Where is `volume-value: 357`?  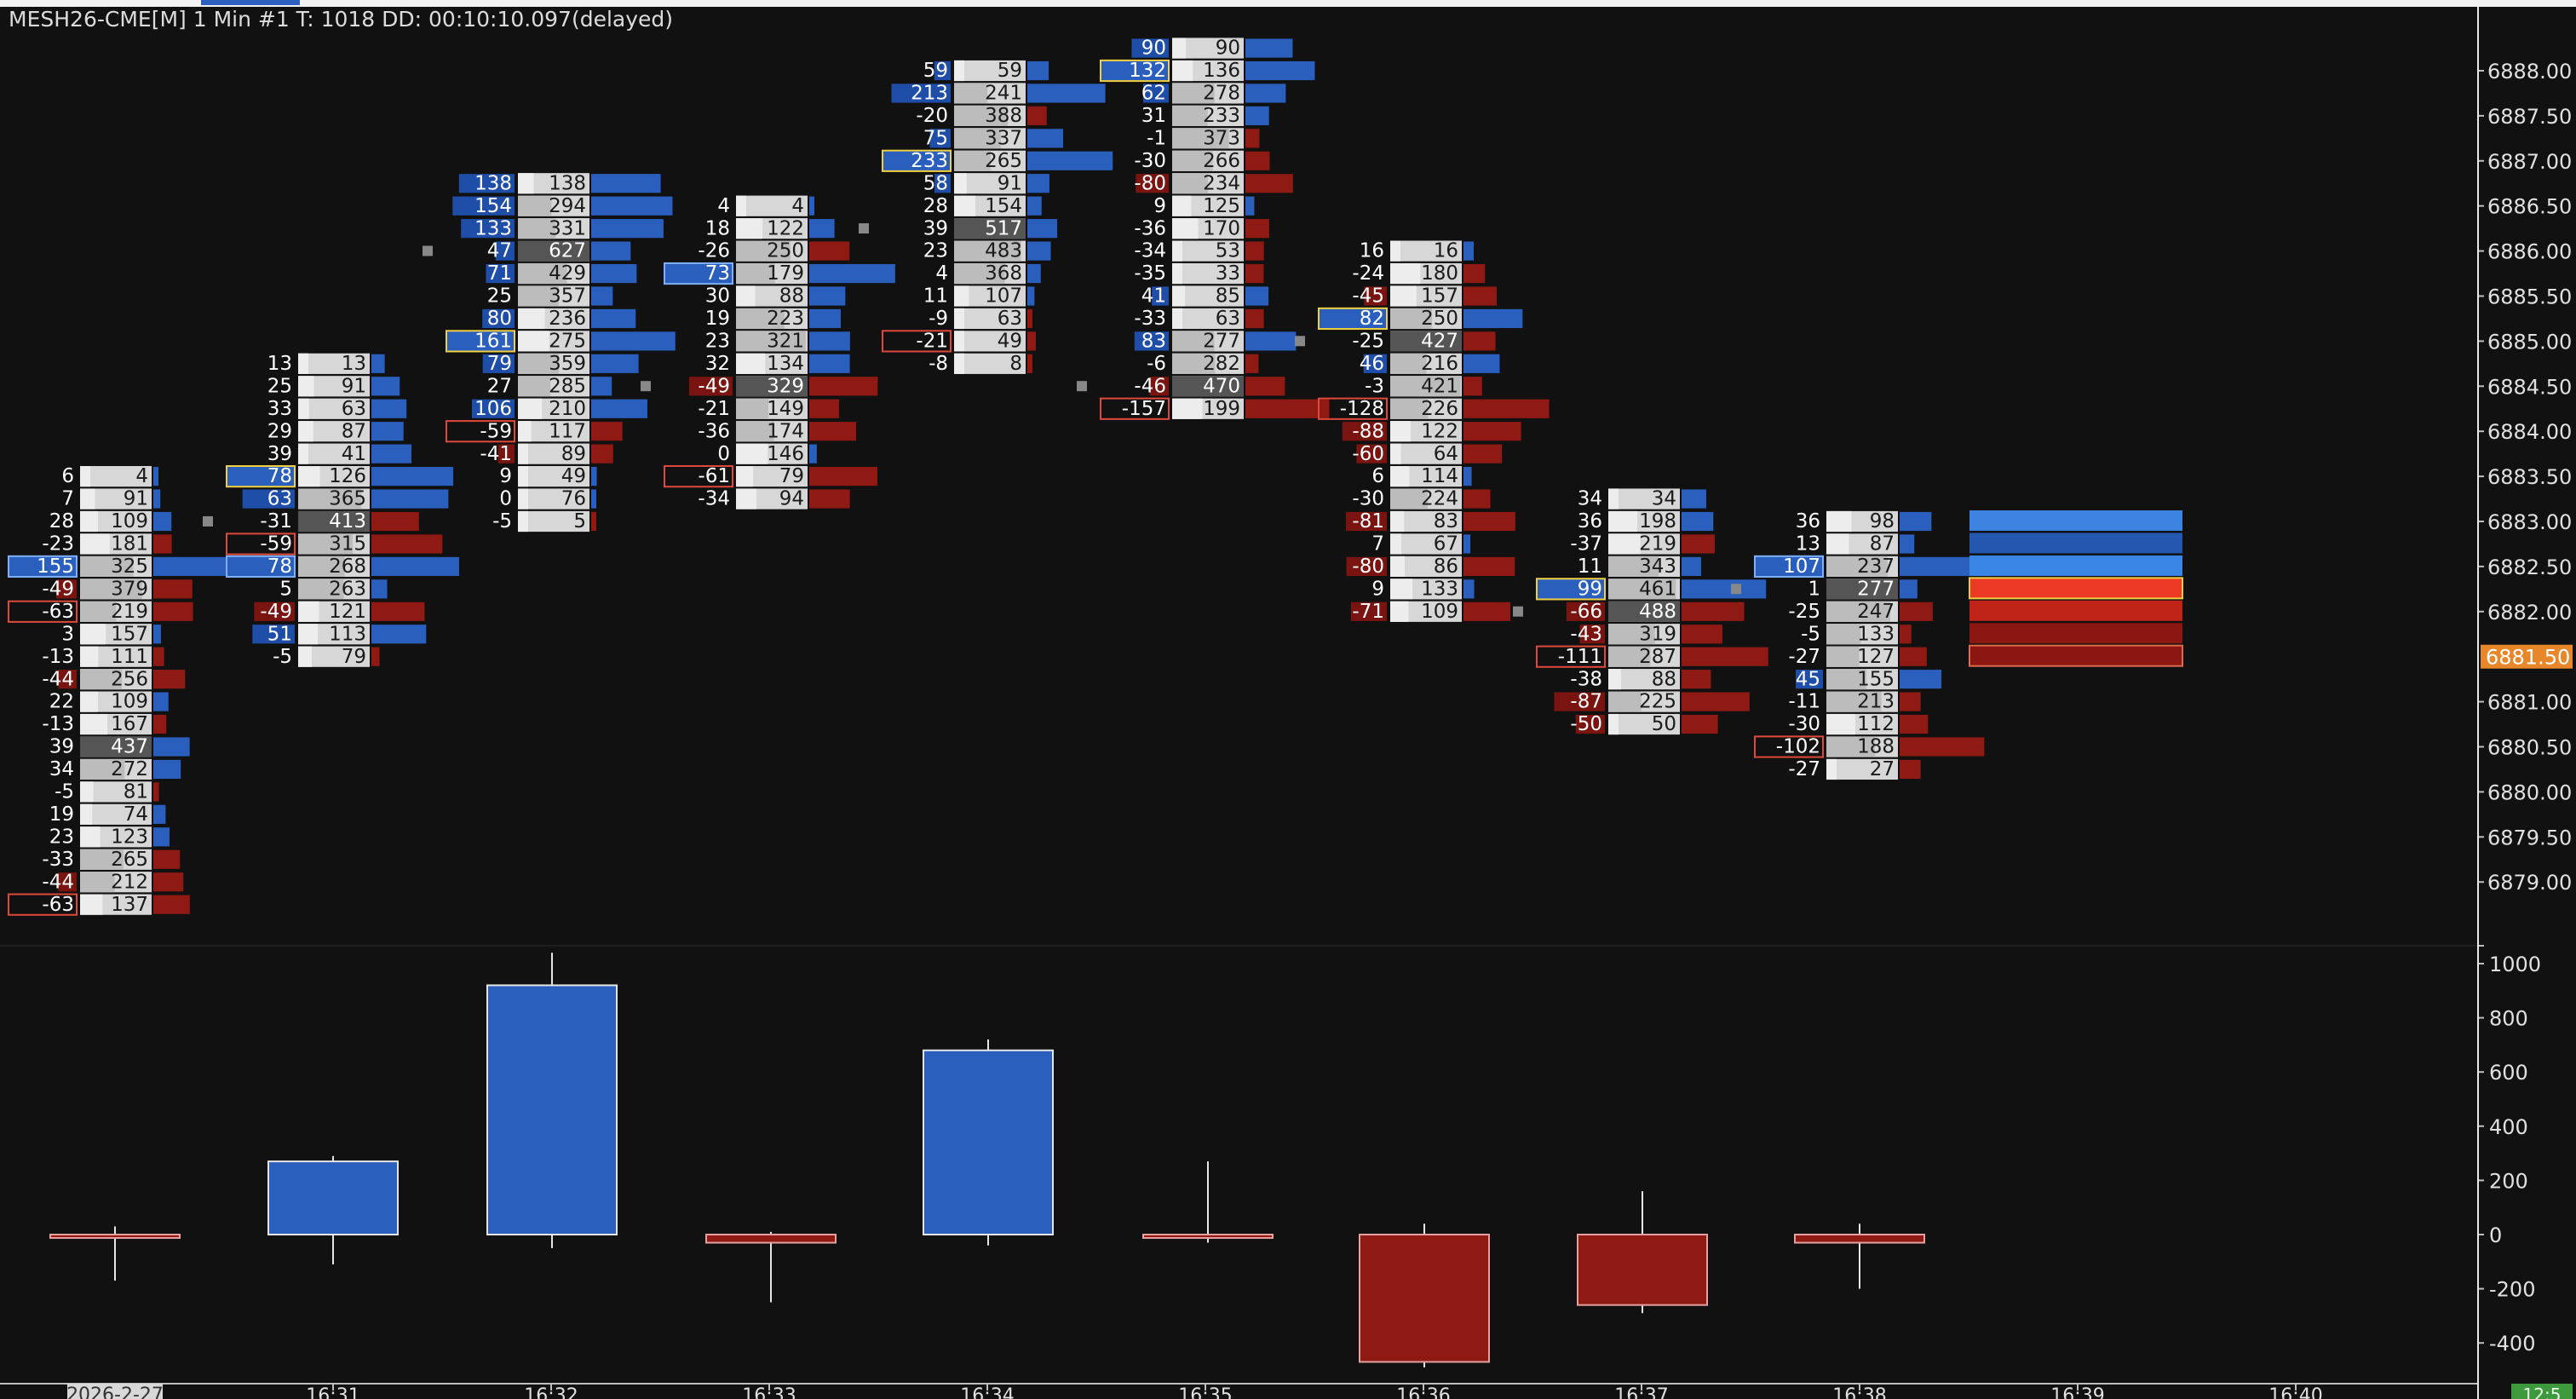
volume-value: 357 is located at coordinates (568, 296).